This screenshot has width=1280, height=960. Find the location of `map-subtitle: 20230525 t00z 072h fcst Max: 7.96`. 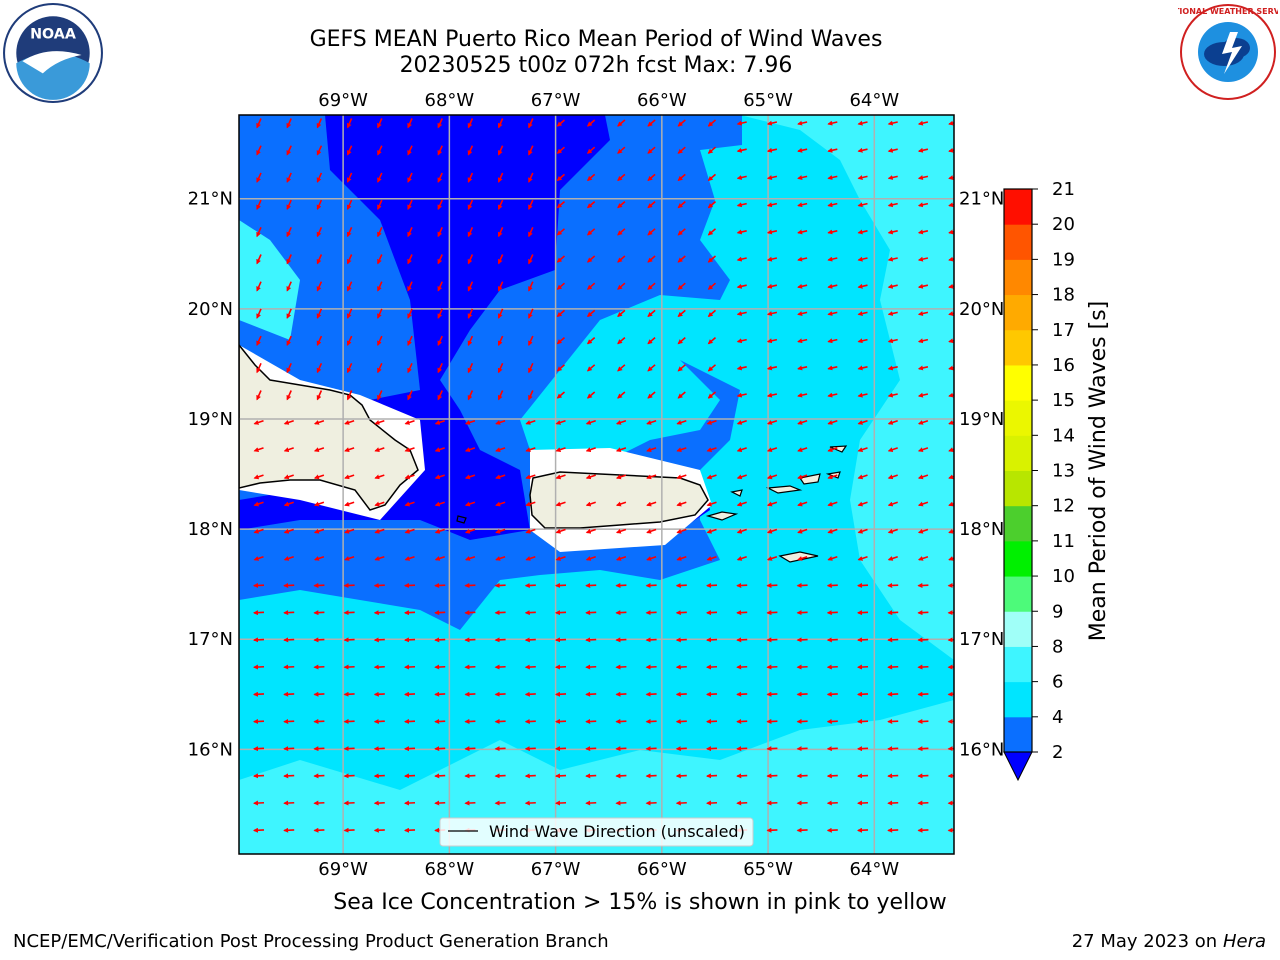

map-subtitle: 20230525 t00z 072h fcst Max: 7.96 is located at coordinates (596, 65).